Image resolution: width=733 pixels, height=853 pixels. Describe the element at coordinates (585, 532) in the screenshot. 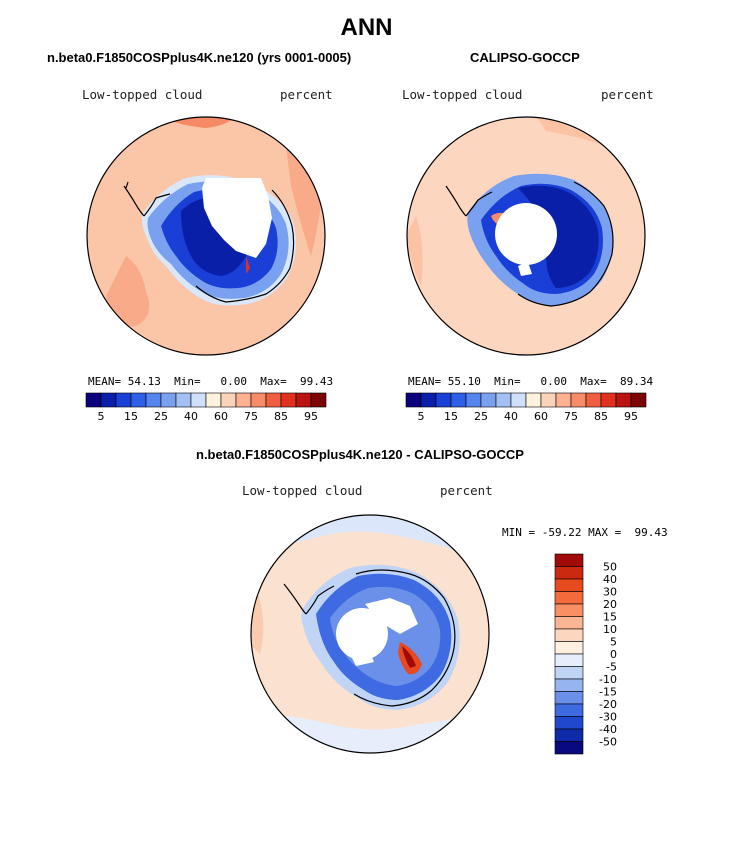

I see `diff-minmax: MIN = -59.22 MAX = 99.43` at that location.